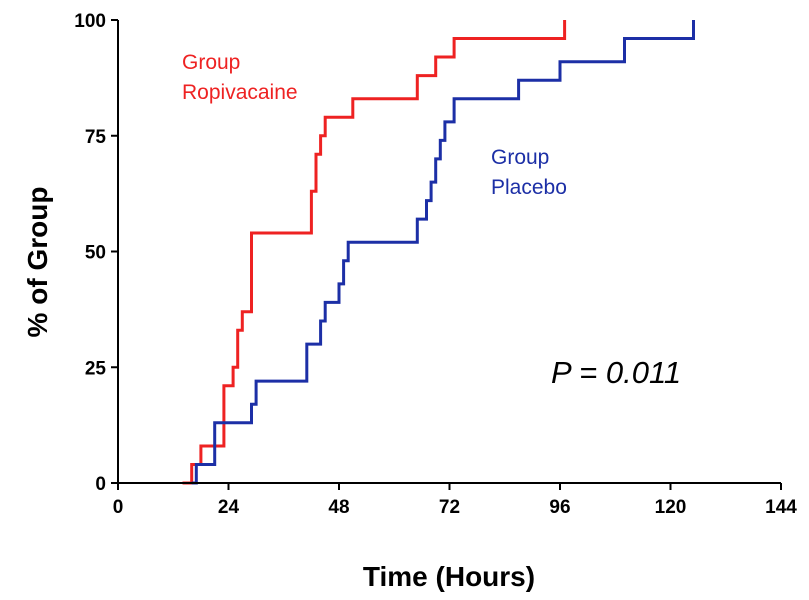 Image resolution: width=809 pixels, height=600 pixels. What do you see at coordinates (781, 507) in the screenshot?
I see `x-tick-label: 144` at bounding box center [781, 507].